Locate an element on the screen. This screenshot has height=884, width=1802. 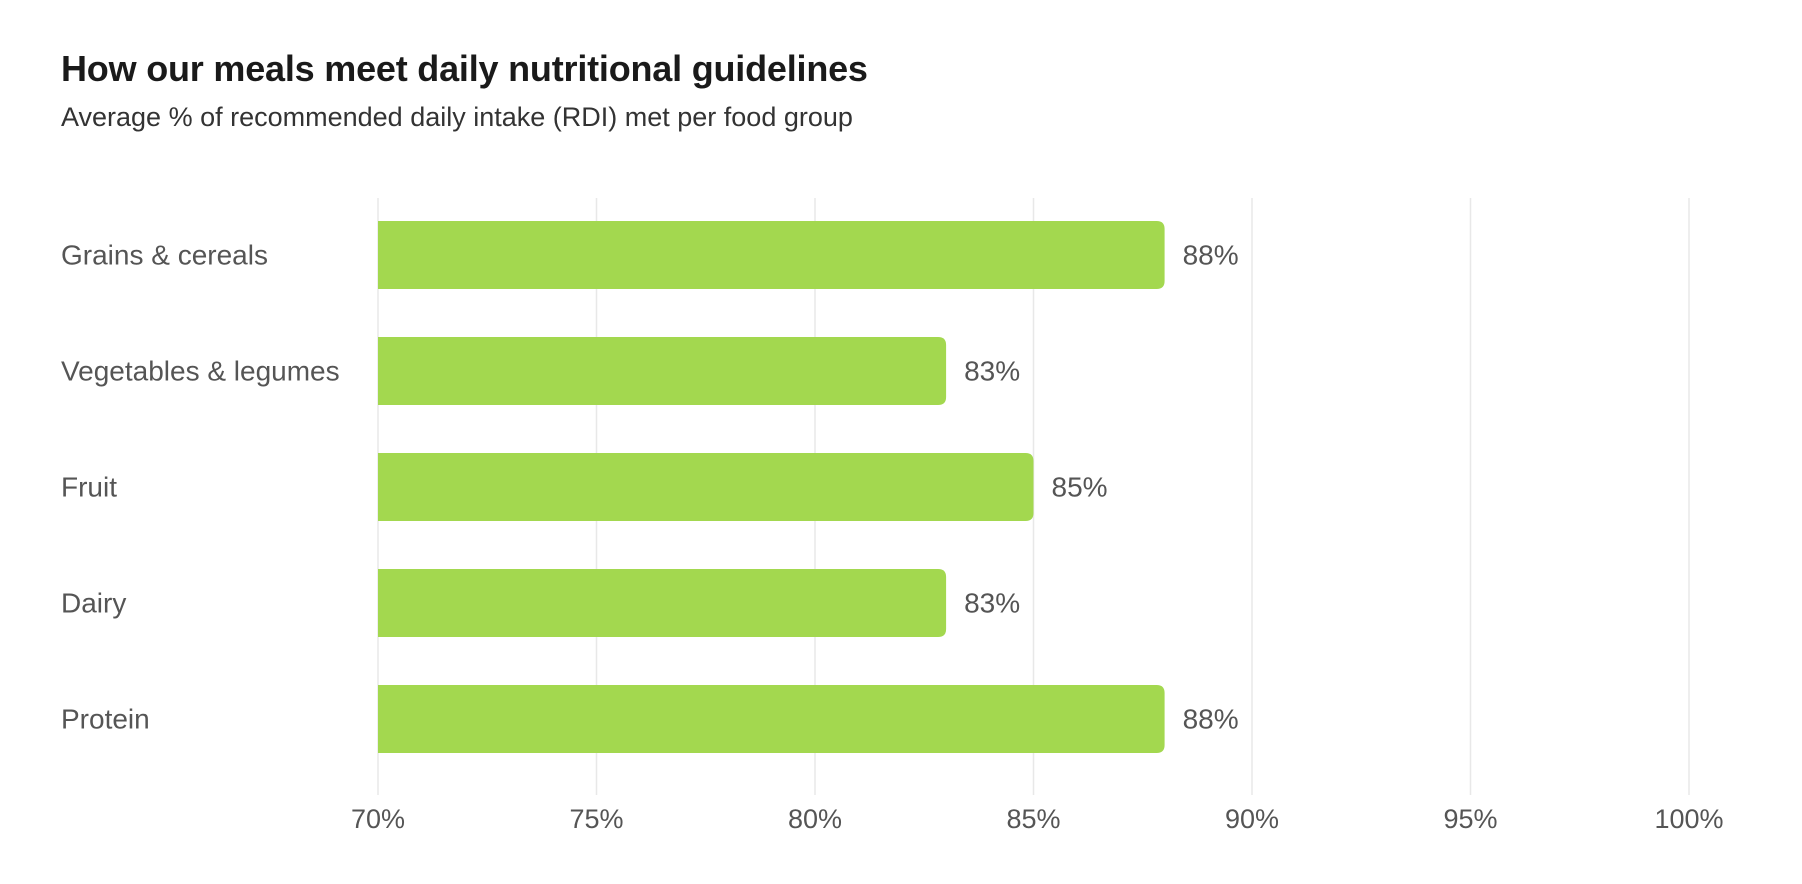
category-label: Fruit is located at coordinates (89, 487).